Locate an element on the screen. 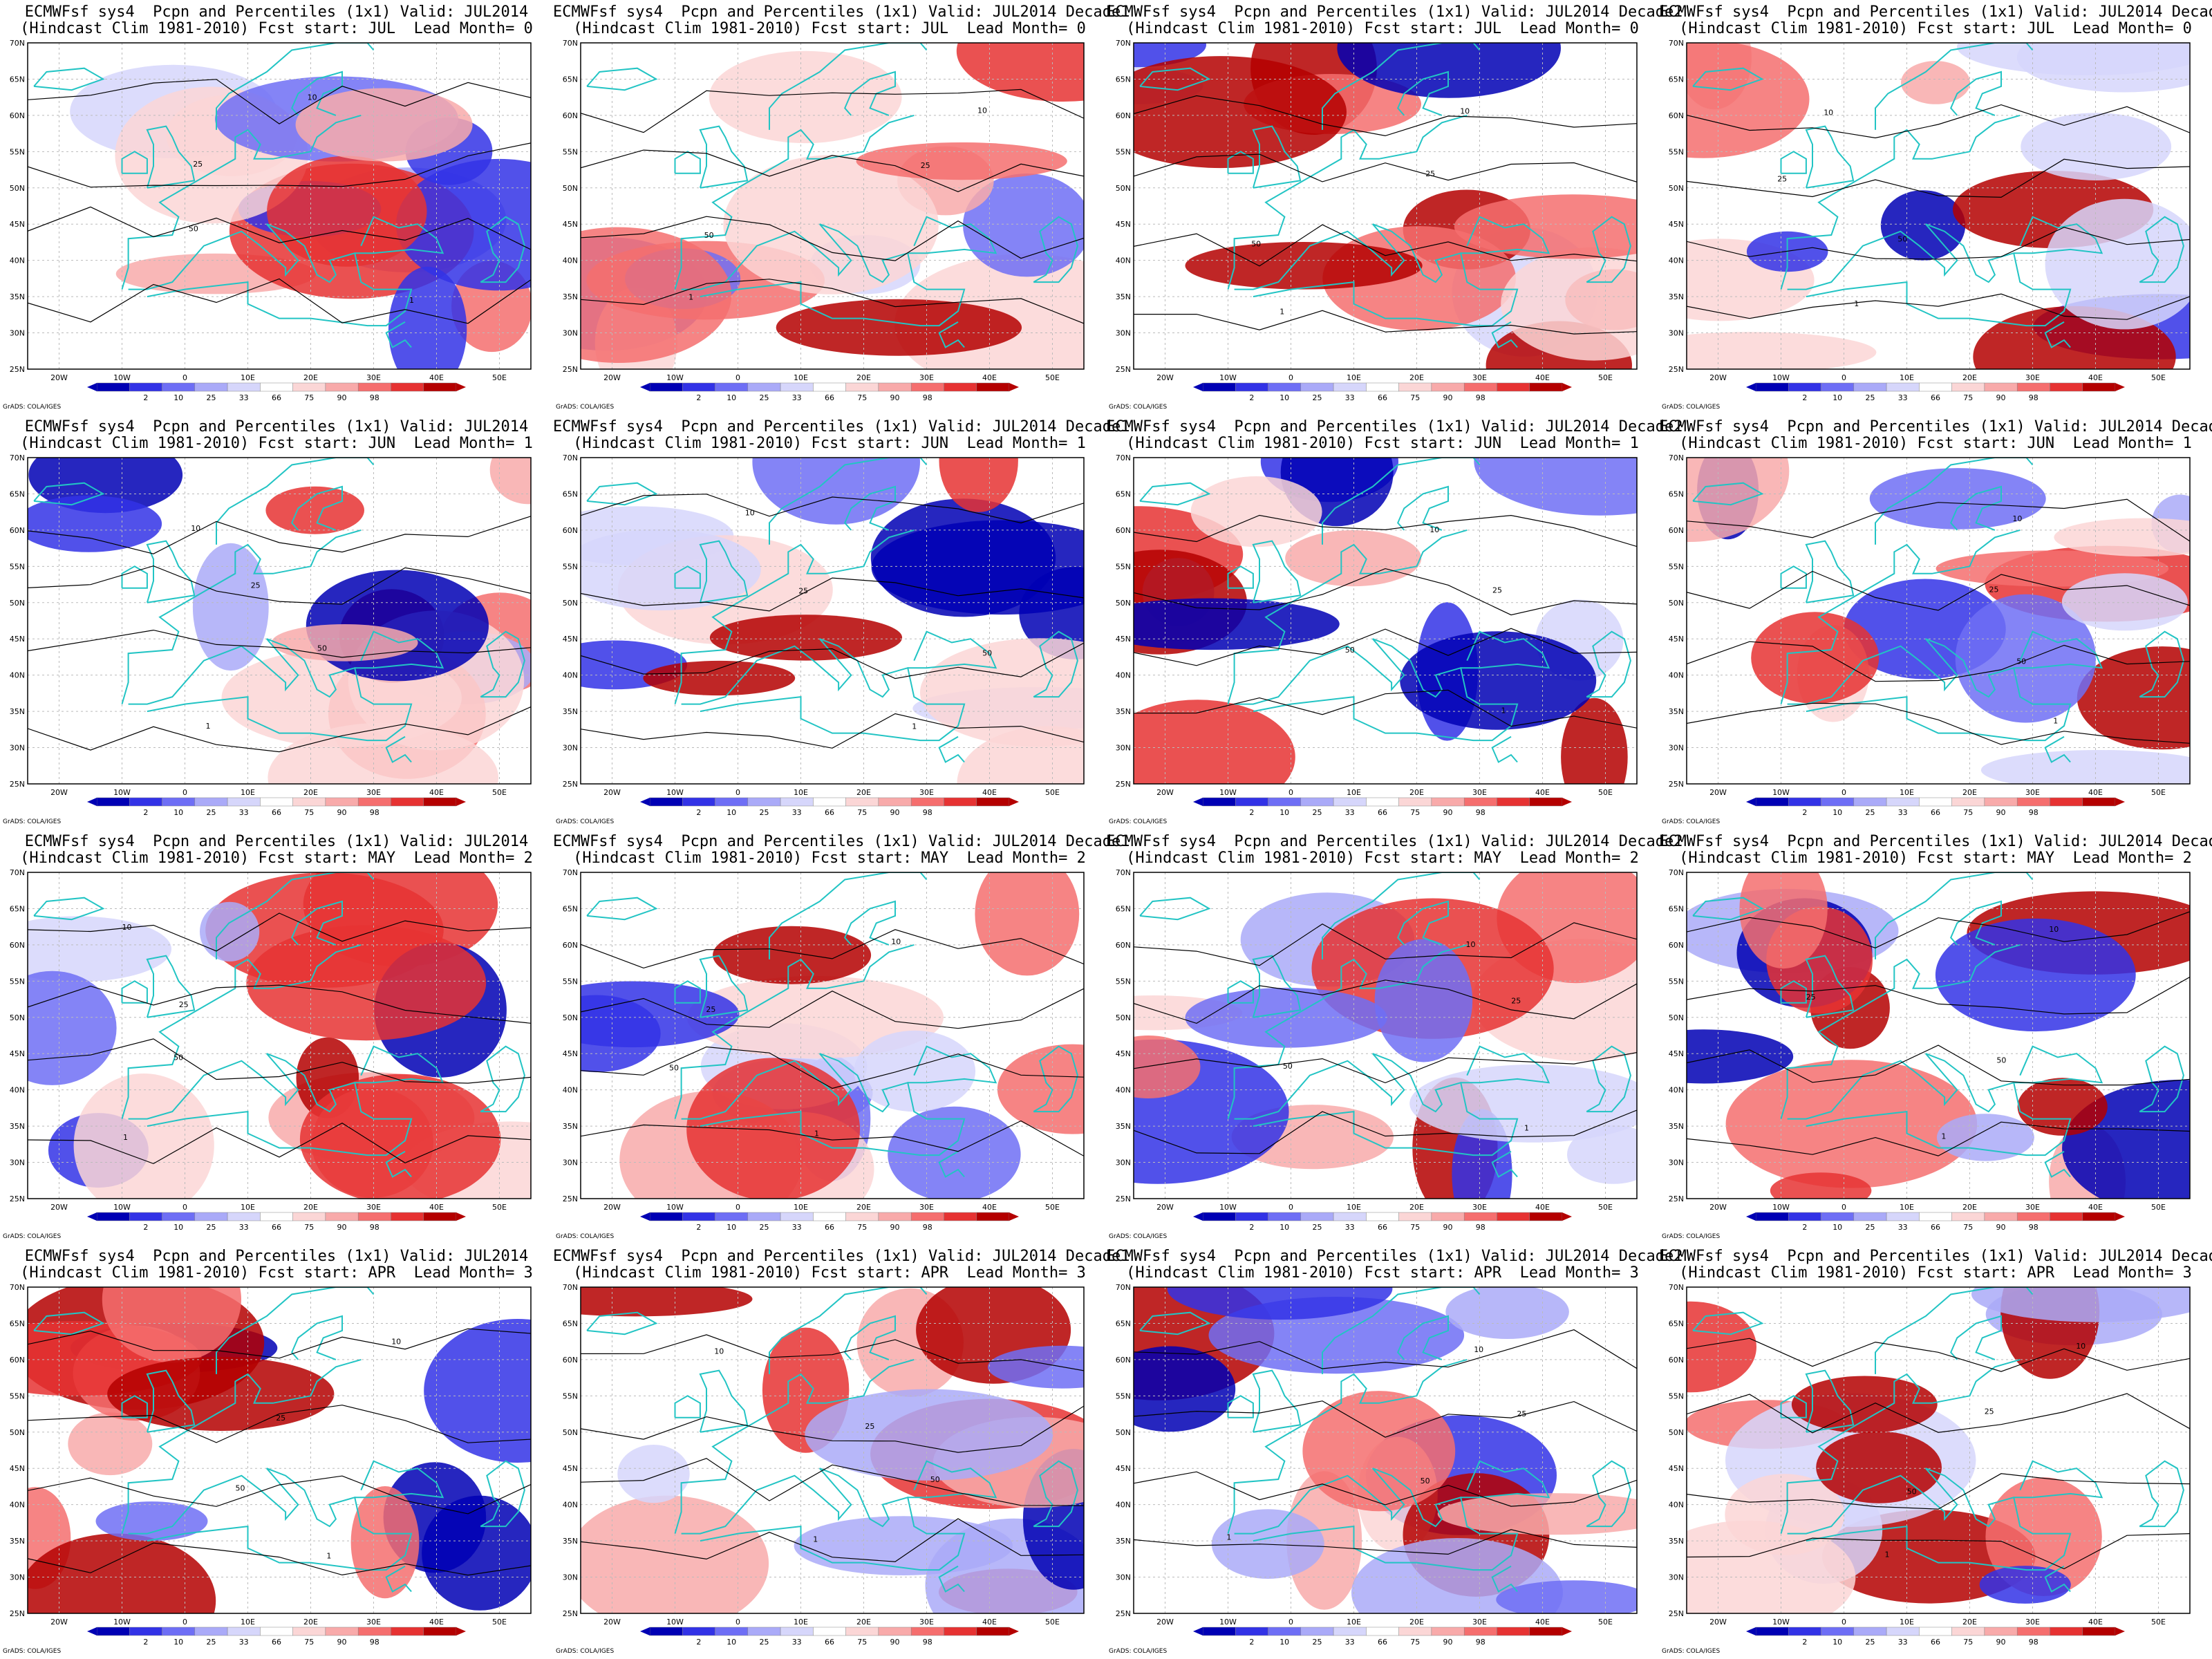 The height and width of the screenshot is (1659, 2212). contour-label: 25 is located at coordinates (1989, 1412).